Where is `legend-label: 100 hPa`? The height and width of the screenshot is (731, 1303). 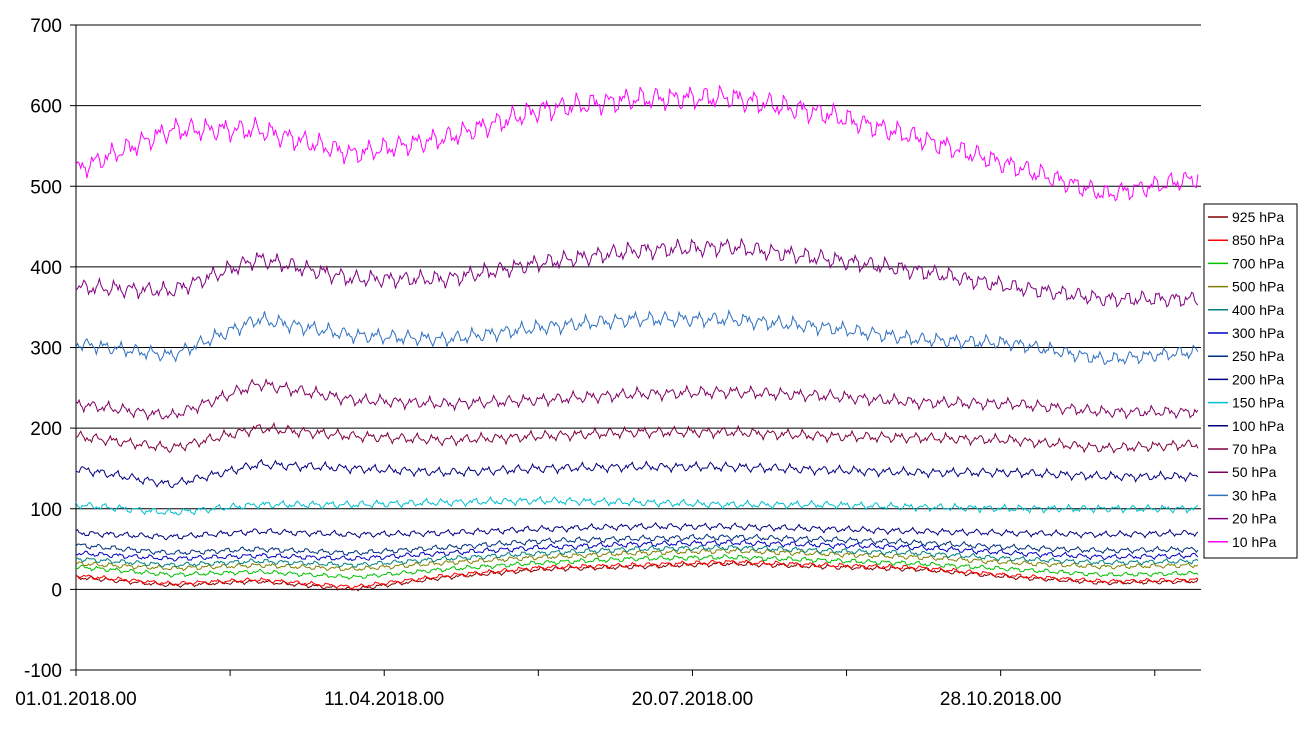 legend-label: 100 hPa is located at coordinates (1258, 426).